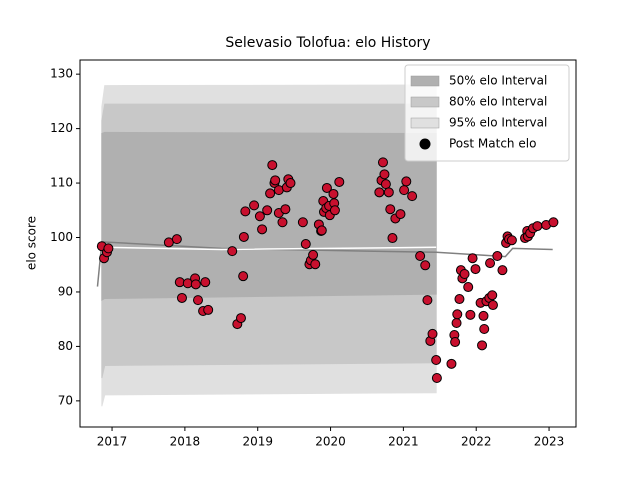 This screenshot has height=480, width=640. Describe the element at coordinates (498, 123) in the screenshot. I see `legend-label: 95% elo Interval` at that location.